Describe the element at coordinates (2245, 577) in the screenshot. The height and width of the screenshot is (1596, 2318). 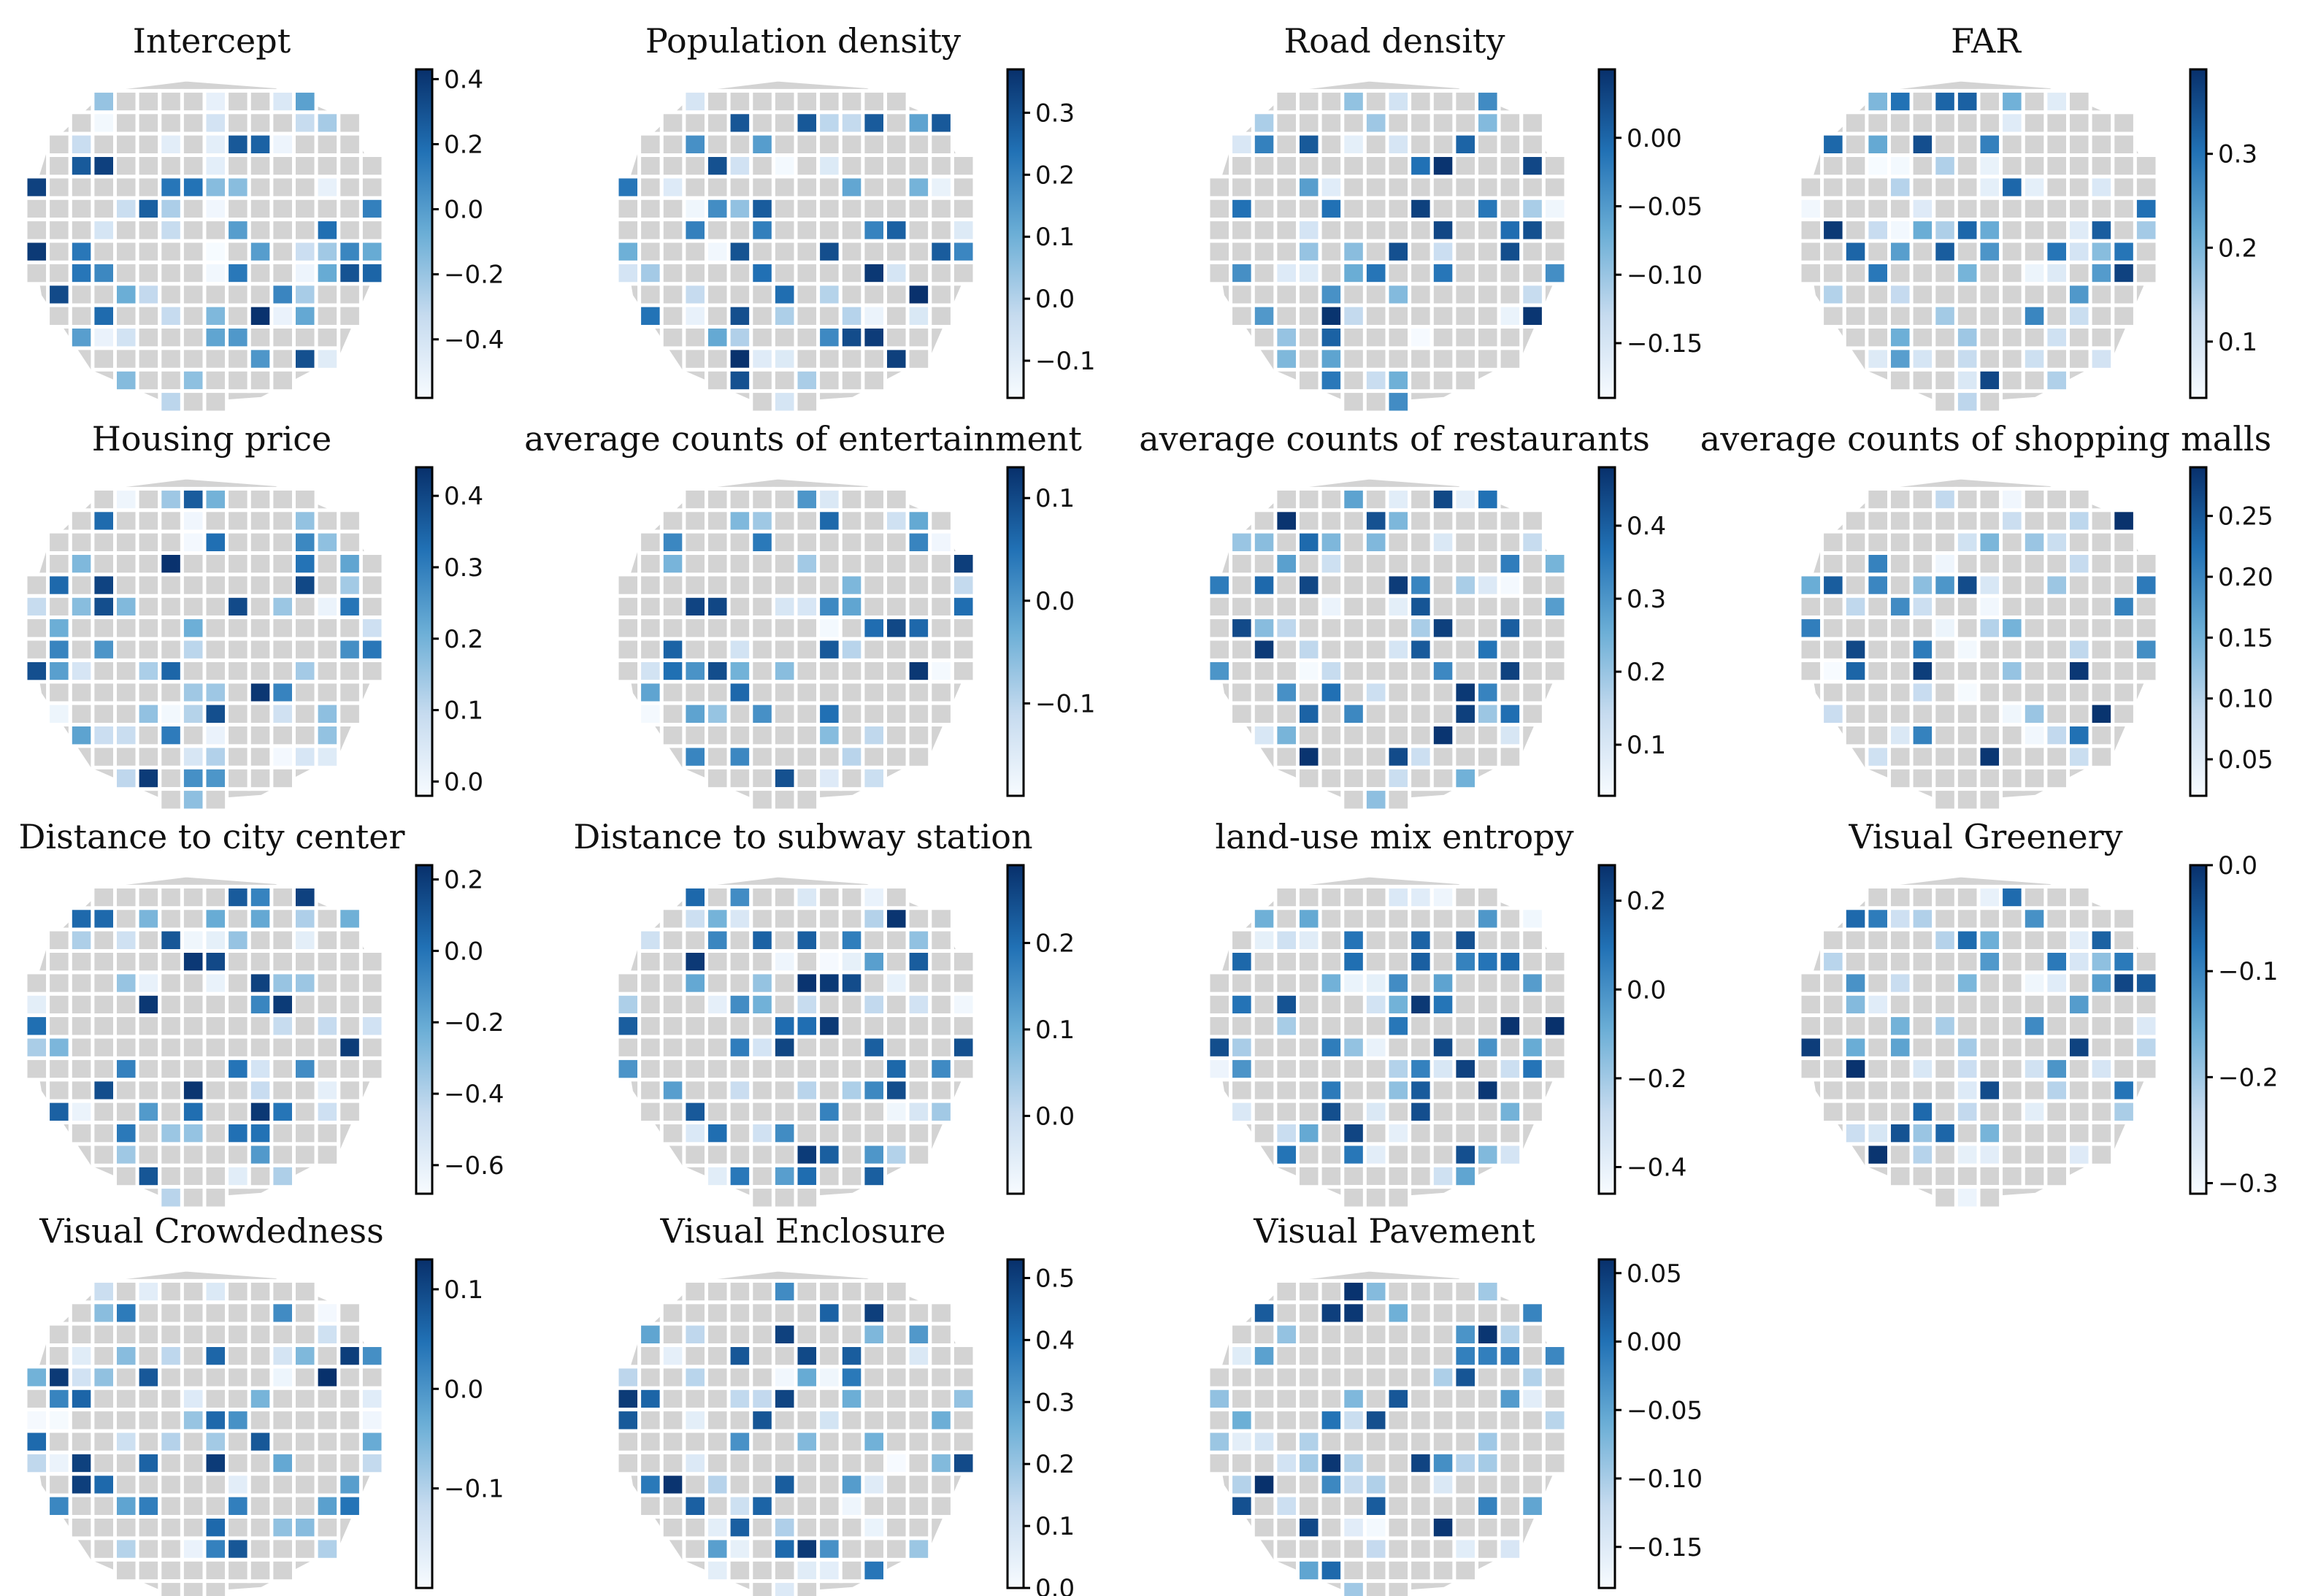
I see `colorbar-tick-label: 0.20` at that location.